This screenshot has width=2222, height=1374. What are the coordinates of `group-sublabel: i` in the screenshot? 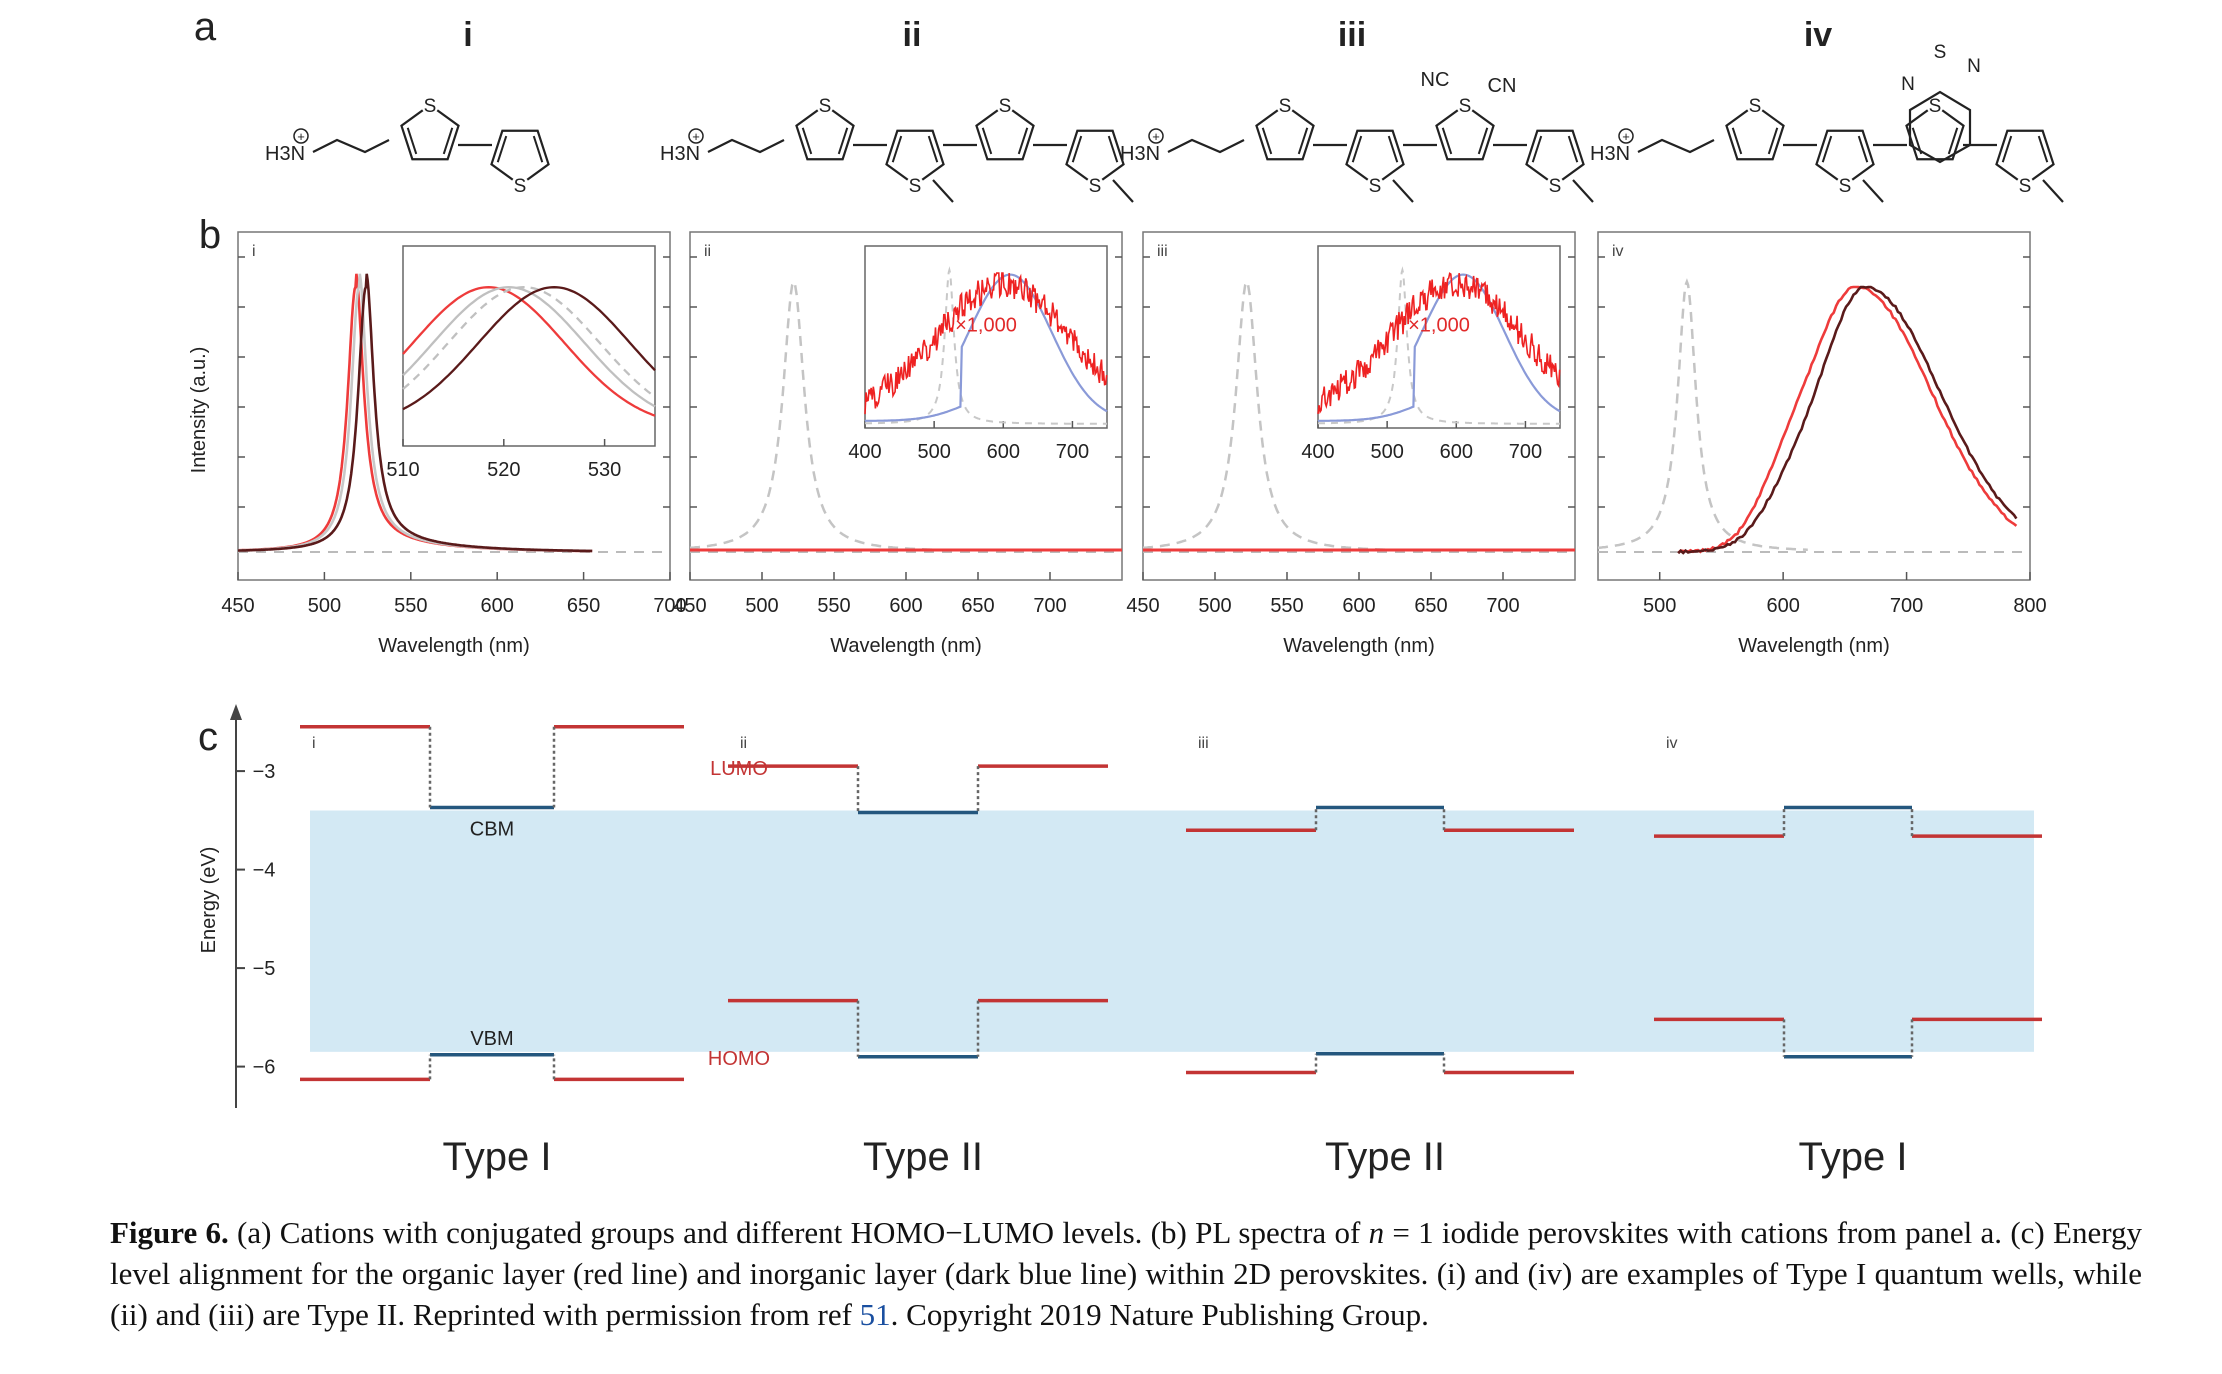 It's located at (314, 743).